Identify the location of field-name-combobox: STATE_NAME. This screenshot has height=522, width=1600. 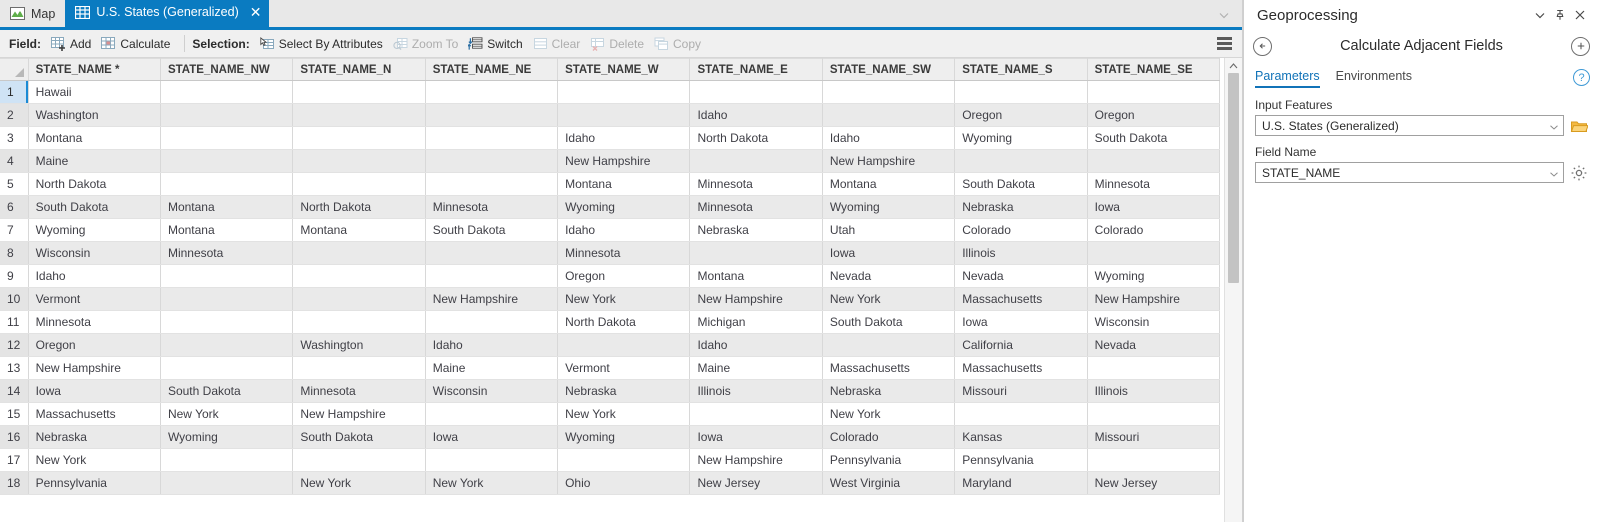
(1409, 172).